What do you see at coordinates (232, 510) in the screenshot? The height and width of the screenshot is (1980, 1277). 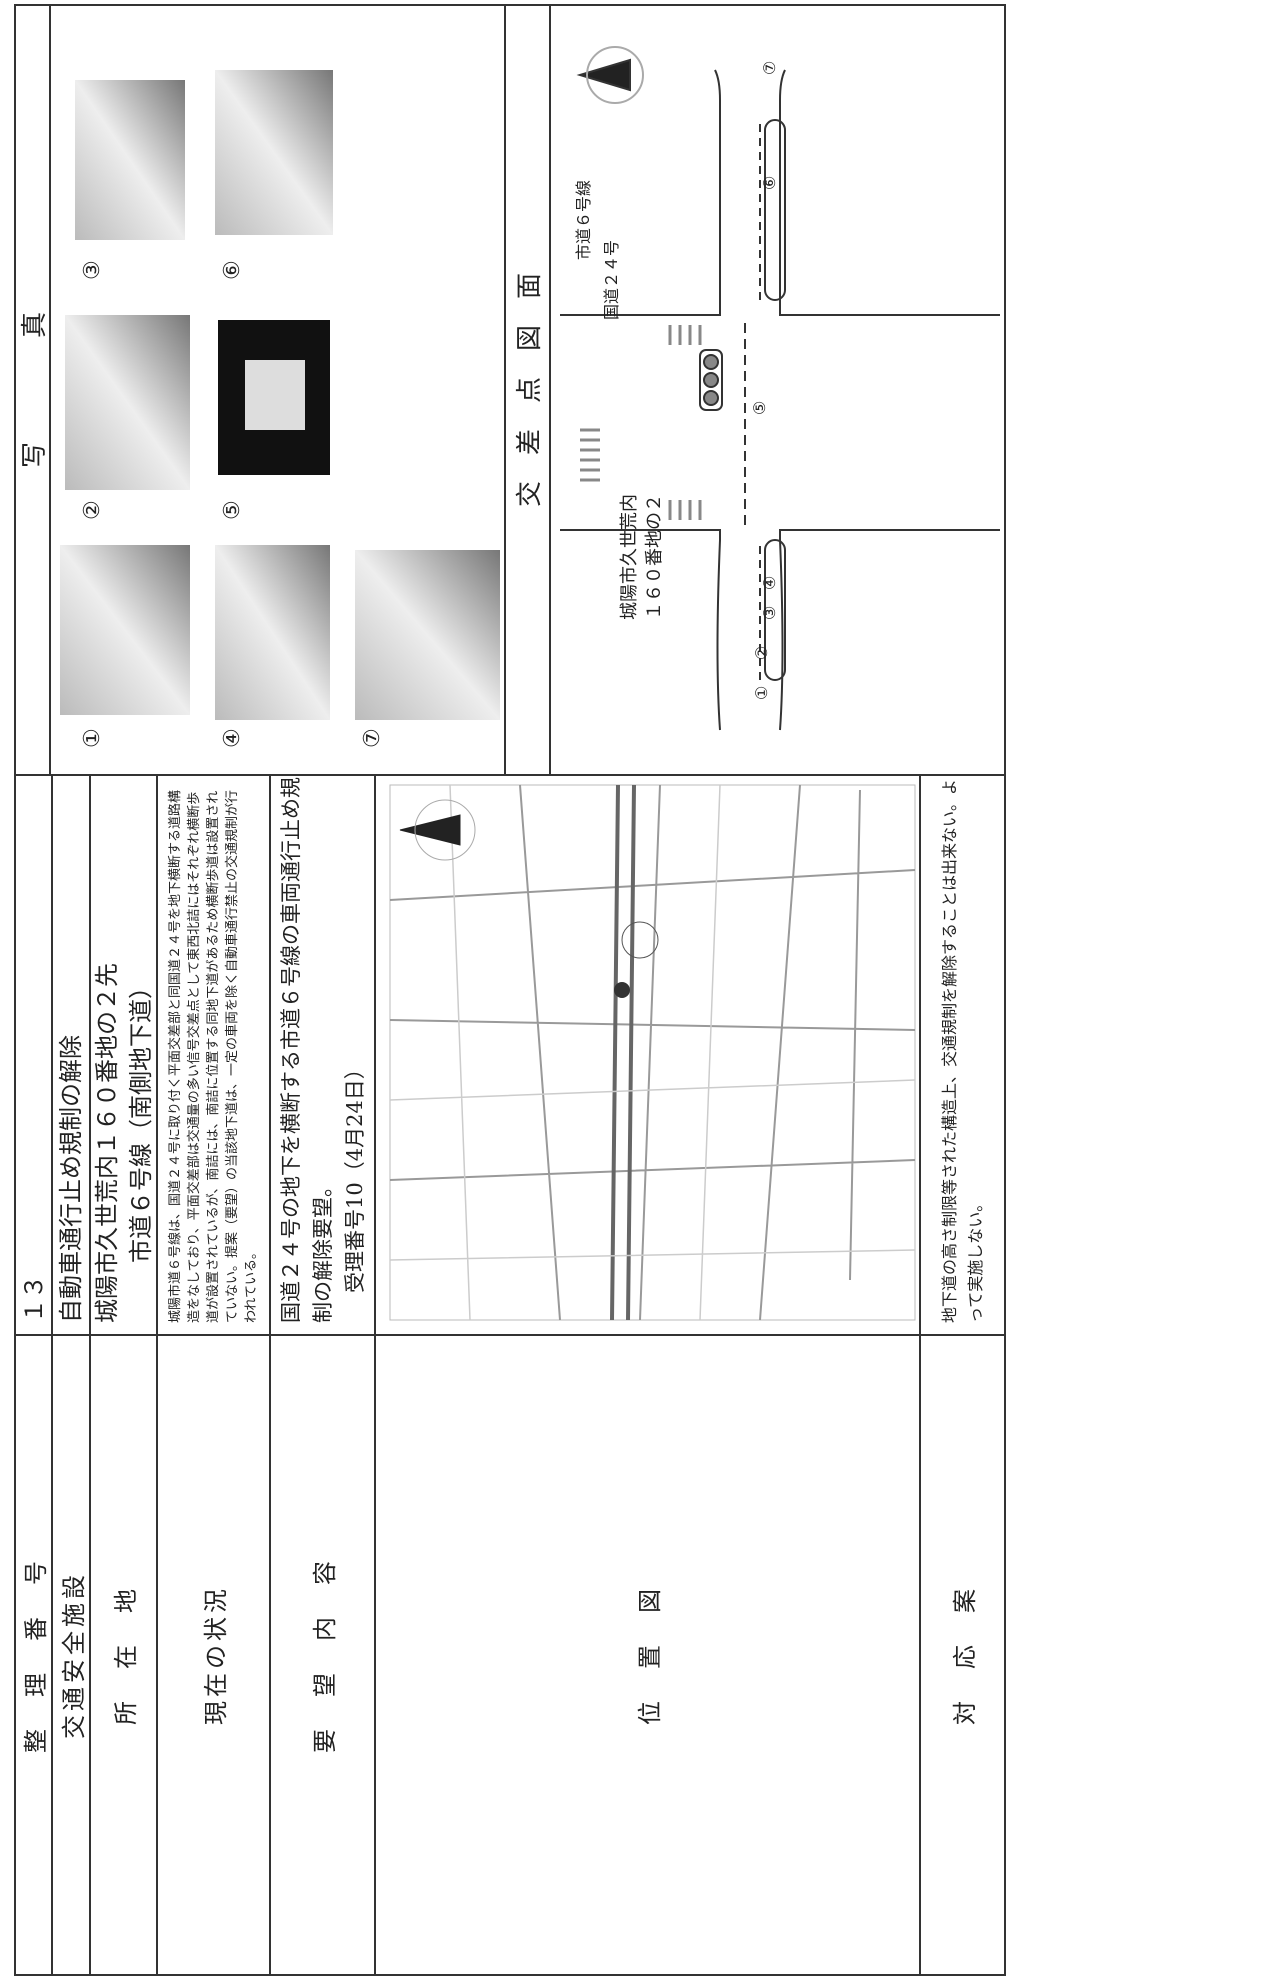 I see `photo-number: ⑤` at bounding box center [232, 510].